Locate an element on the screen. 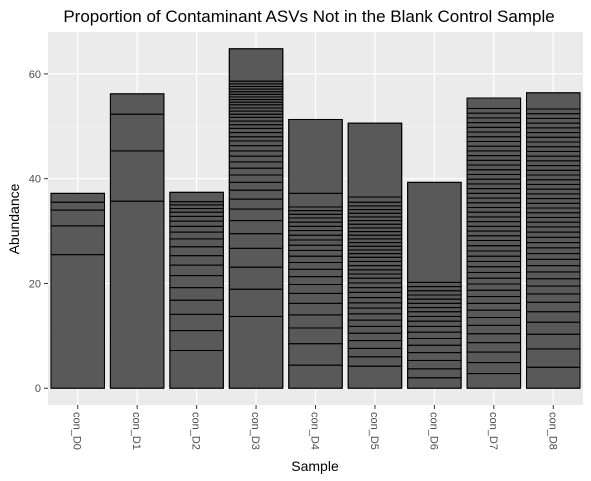 Image resolution: width=591 pixels, height=481 pixels. bar-con_D5 is located at coordinates (375, 255).